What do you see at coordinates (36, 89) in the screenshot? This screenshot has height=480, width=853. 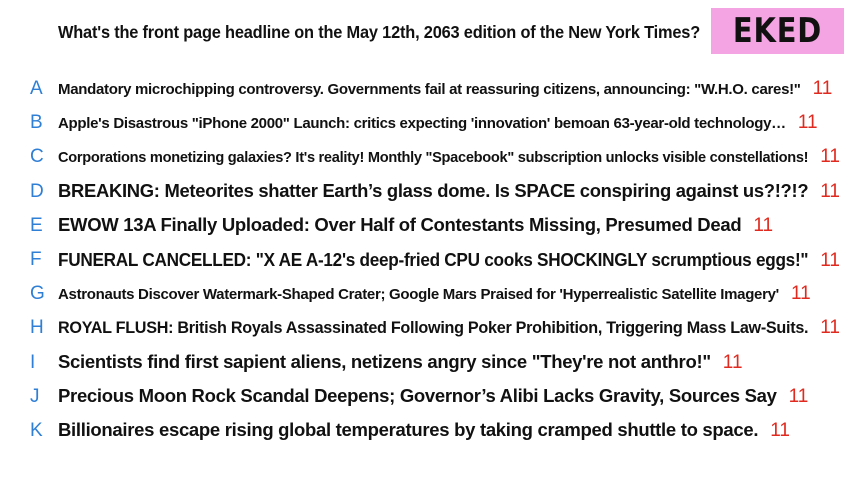 I see `option-letter: A` at bounding box center [36, 89].